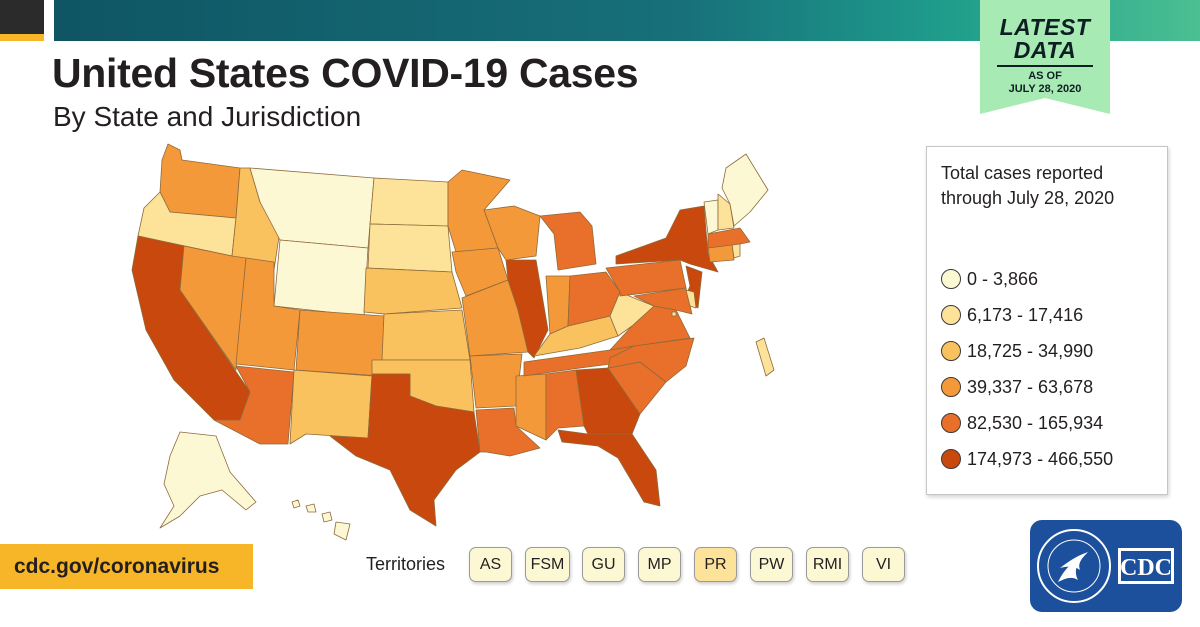 The width and height of the screenshot is (1200, 627). Describe the element at coordinates (558, 305) in the screenshot. I see `state-IN` at that location.